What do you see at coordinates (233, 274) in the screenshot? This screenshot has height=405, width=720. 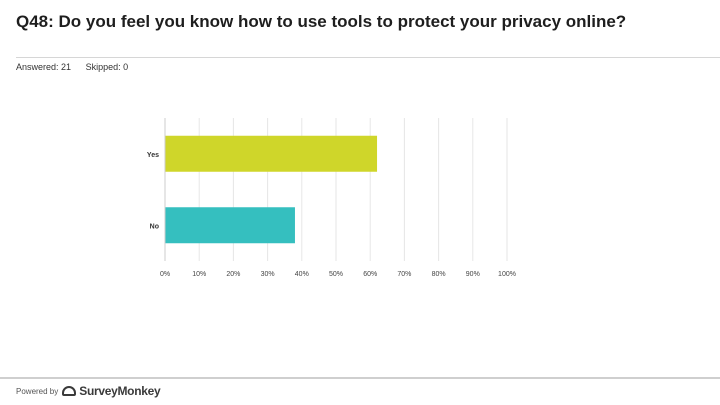 I see `x-tick-label: 20%` at bounding box center [233, 274].